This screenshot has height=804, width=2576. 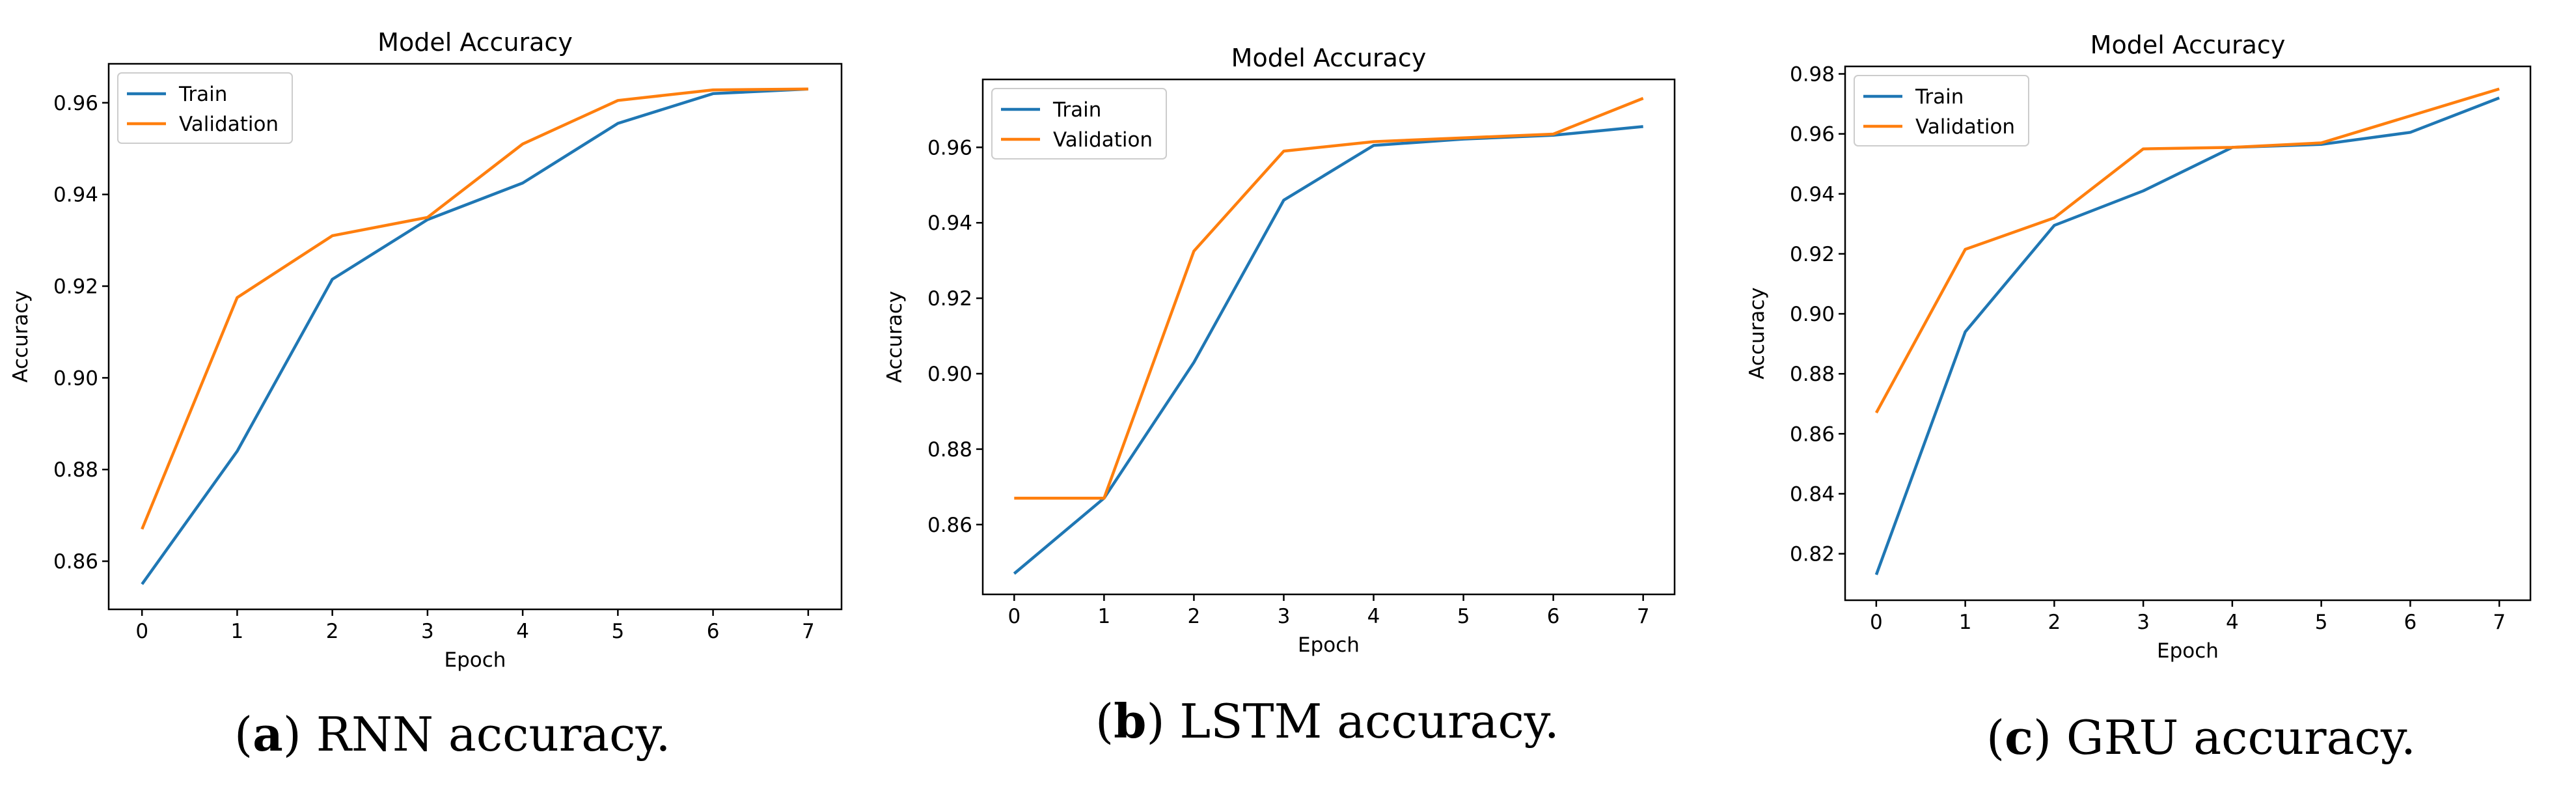 What do you see at coordinates (1813, 75) in the screenshot?
I see `y-tick-label: 0.98` at bounding box center [1813, 75].